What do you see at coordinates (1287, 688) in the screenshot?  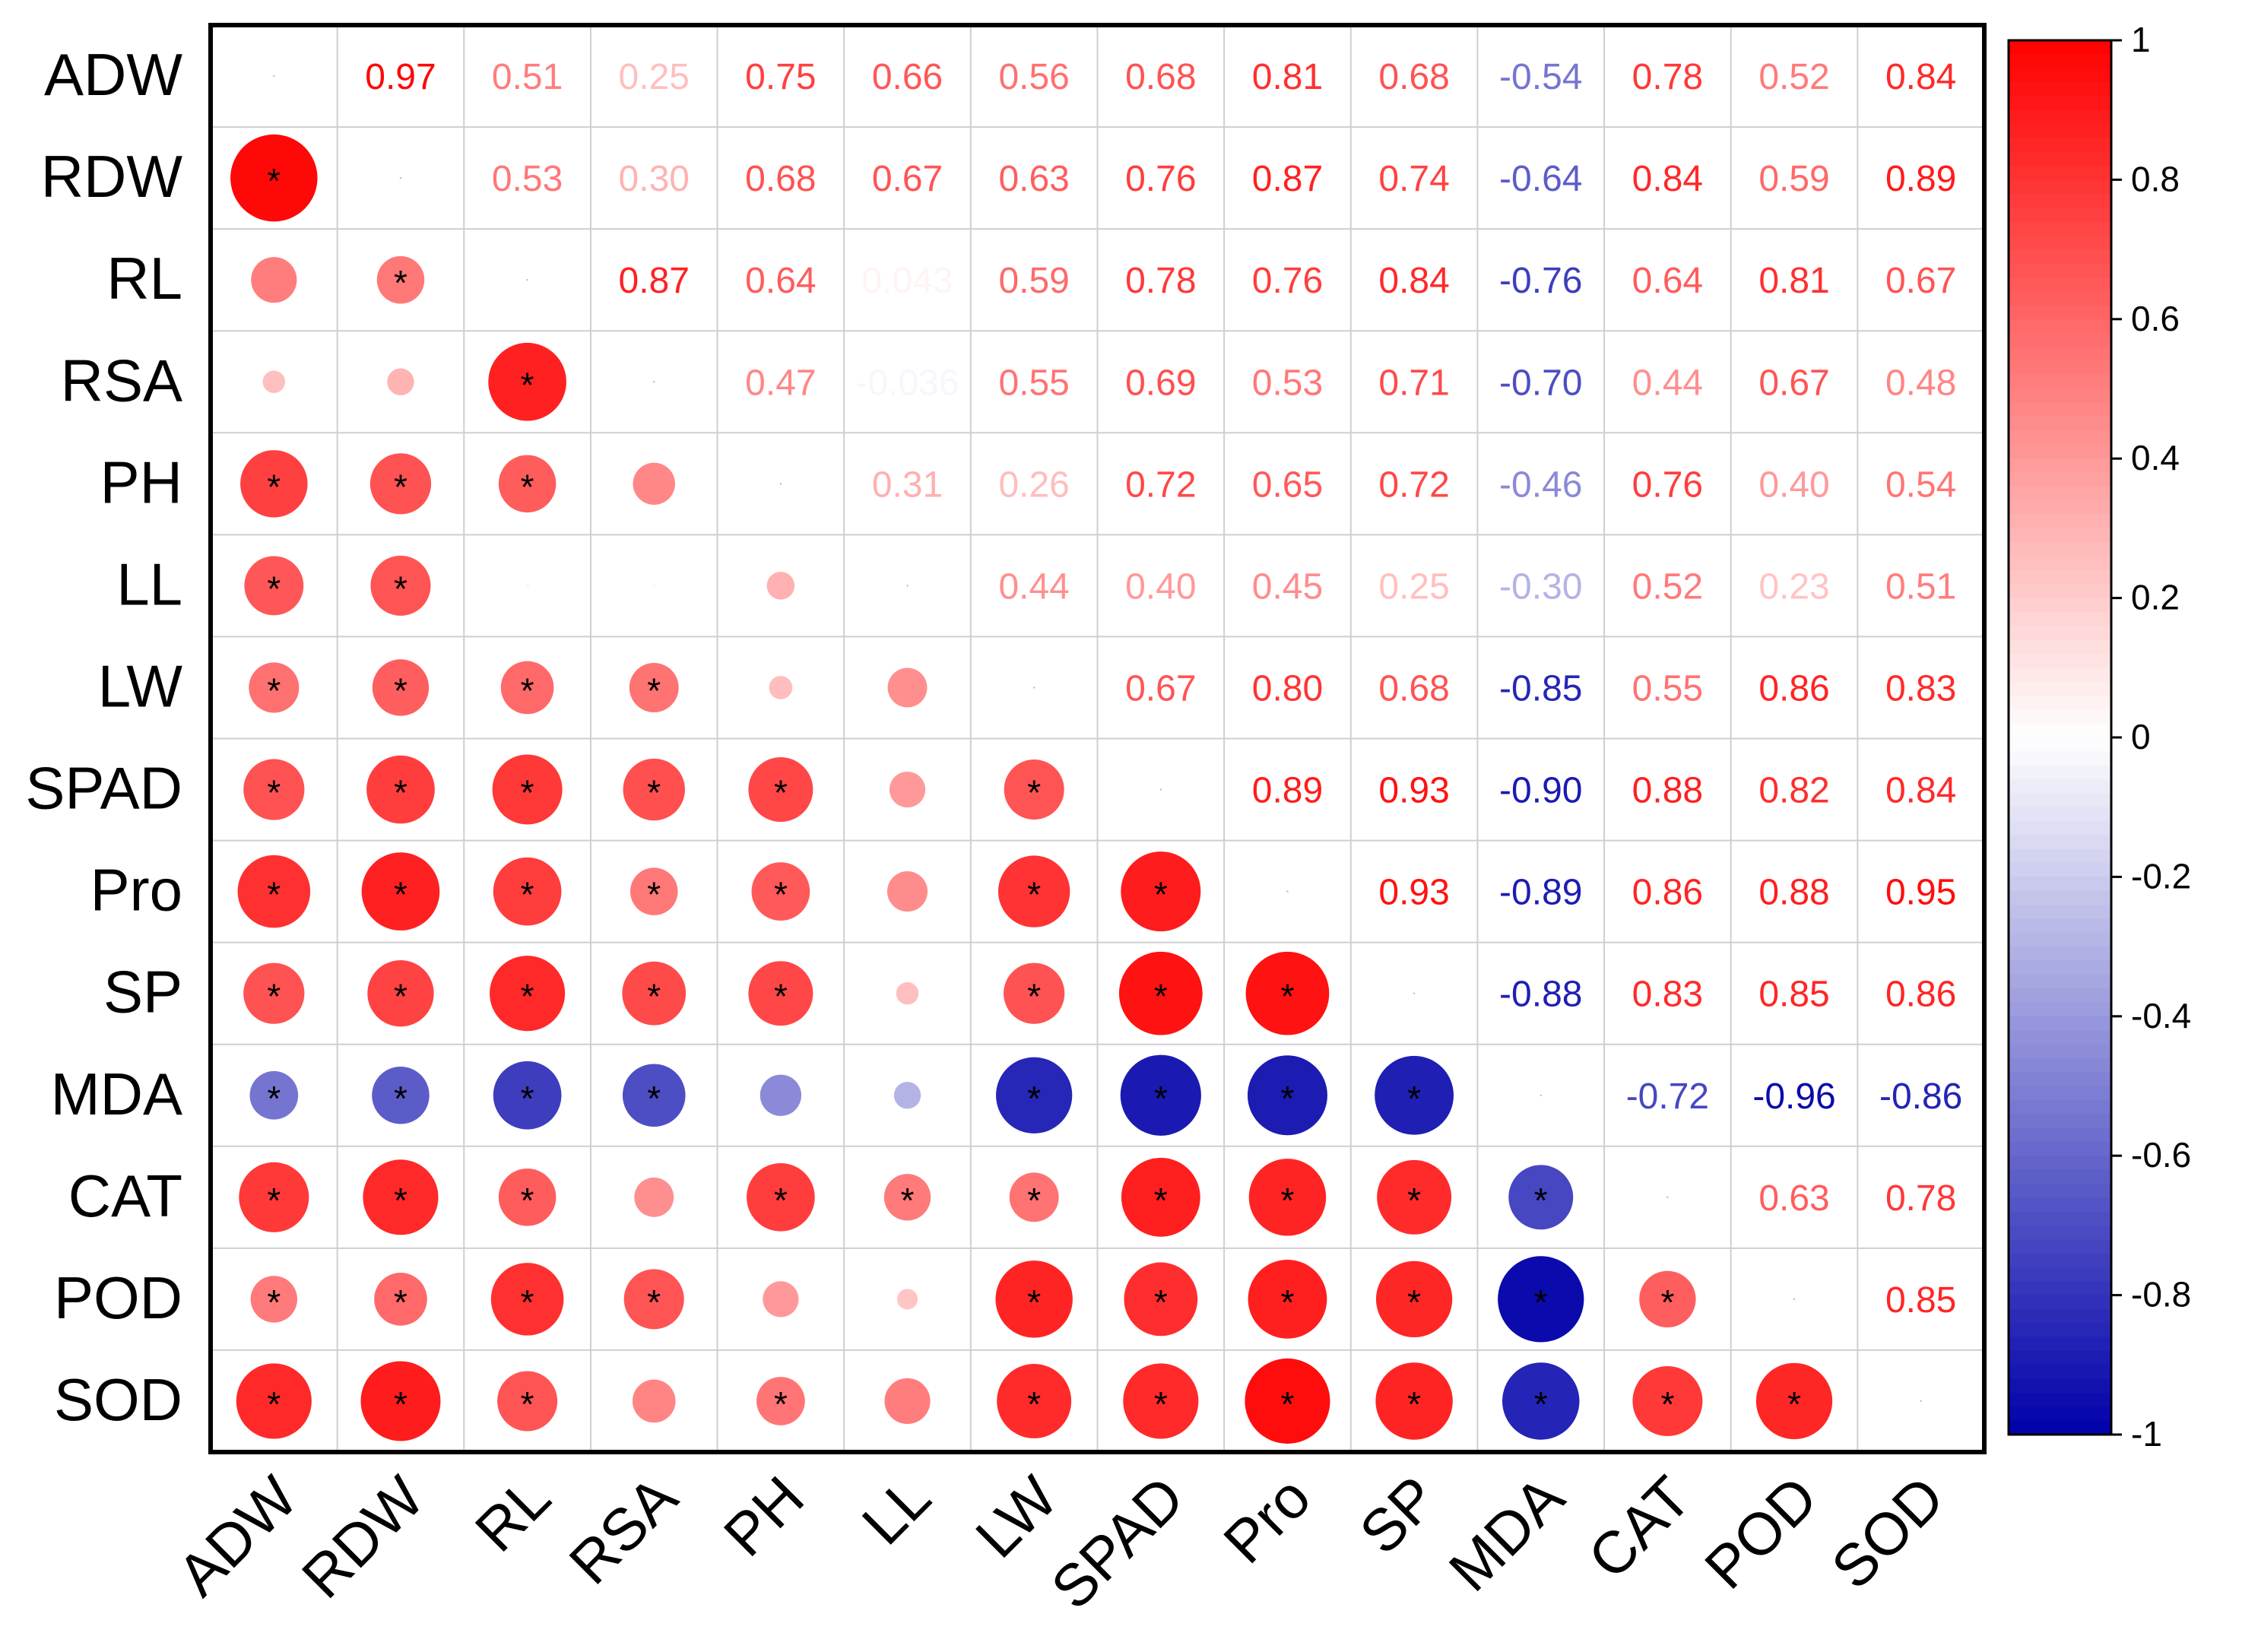 I see `correlation-value-LW-Pro: 0.80` at bounding box center [1287, 688].